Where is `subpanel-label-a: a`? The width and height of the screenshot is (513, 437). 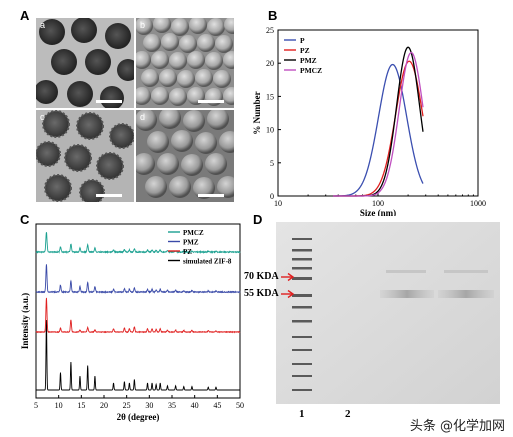
subpanel-label-a: a is located at coordinates (43, 25).